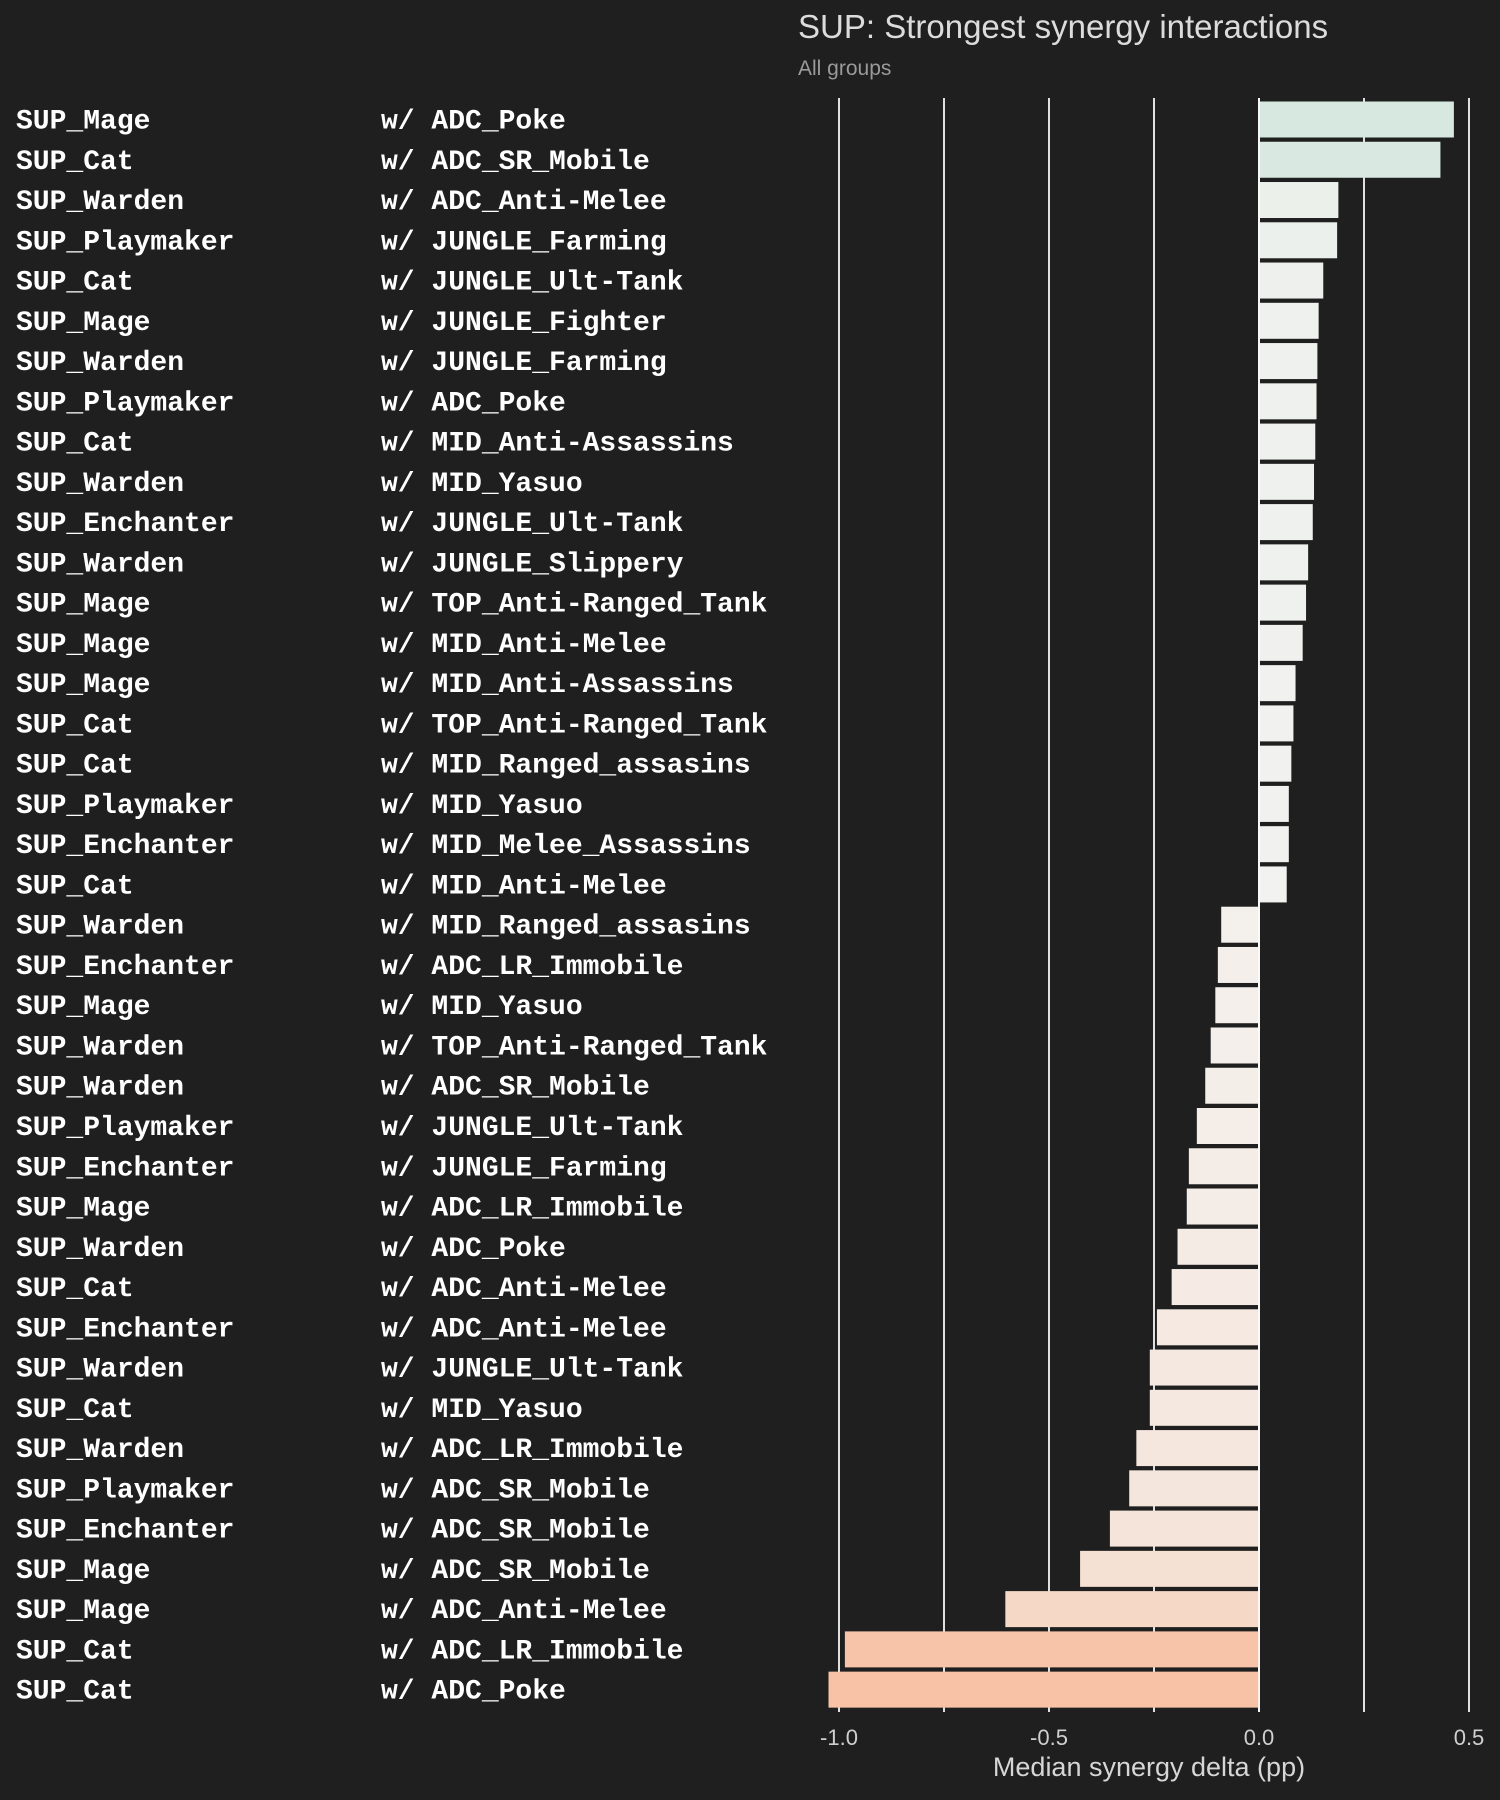 Image resolution: width=1500 pixels, height=1800 pixels. I want to click on row-label-partner: w/ MID_Ranged_assasins, so click(566, 766).